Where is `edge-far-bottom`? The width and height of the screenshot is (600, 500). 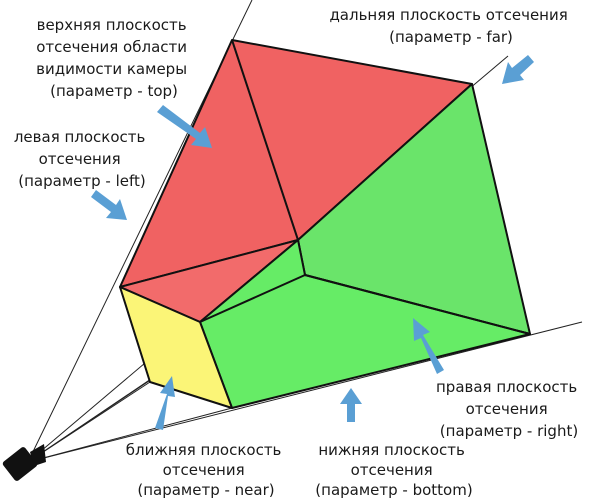 edge-far-bottom is located at coordinates (417, 304).